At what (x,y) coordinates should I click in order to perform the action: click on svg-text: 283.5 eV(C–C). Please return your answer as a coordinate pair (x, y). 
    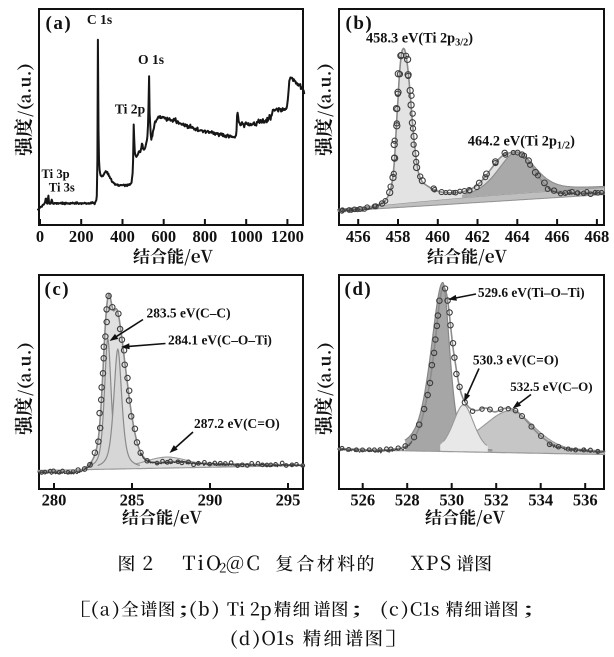
    Looking at the image, I should click on (189, 313).